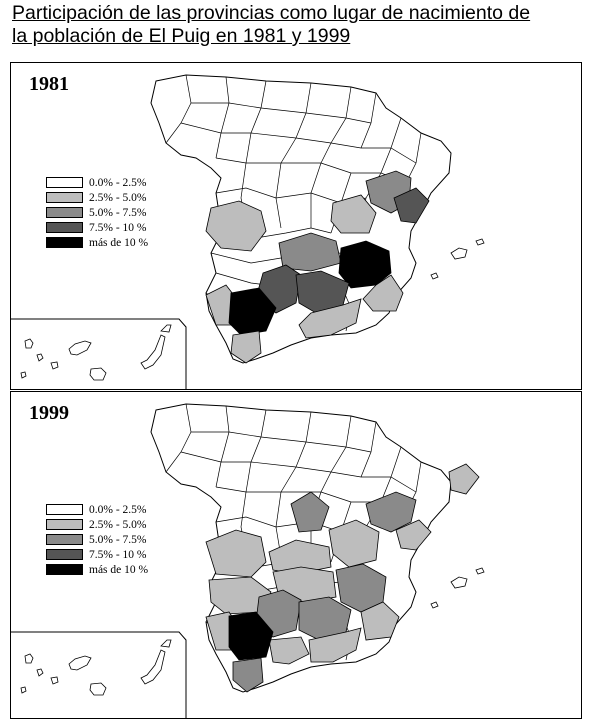 This screenshot has width=591, height=722. Describe the element at coordinates (342, 578) in the screenshot. I see `shaded-provinces-1999` at that location.